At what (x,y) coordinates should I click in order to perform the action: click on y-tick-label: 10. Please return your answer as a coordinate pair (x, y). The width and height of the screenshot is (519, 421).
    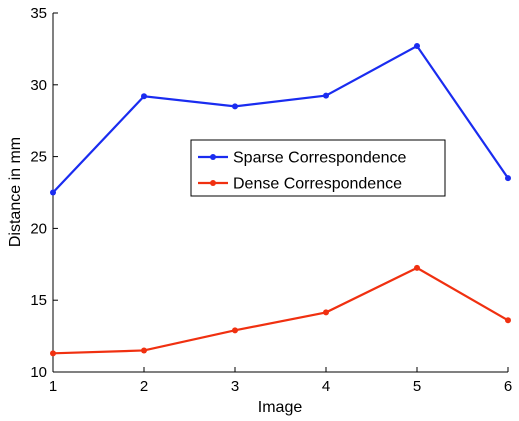
    Looking at the image, I should click on (38, 372).